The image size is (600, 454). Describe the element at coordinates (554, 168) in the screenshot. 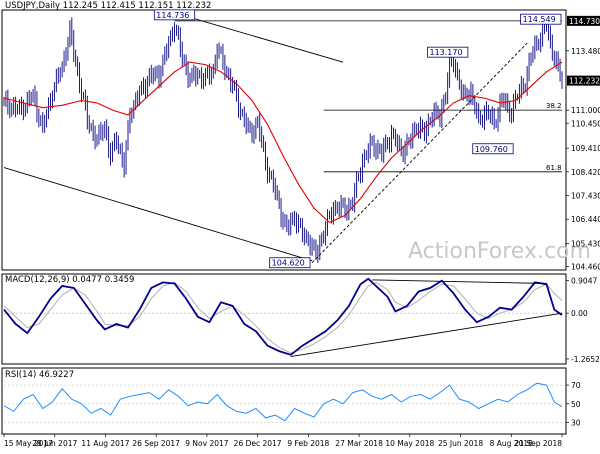

I see `fib-label: 61.8` at that location.